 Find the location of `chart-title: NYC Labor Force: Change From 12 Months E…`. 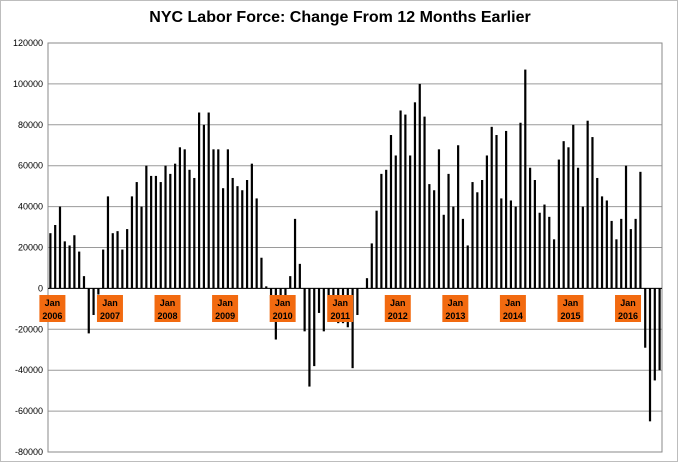

chart-title: NYC Labor Force: Change From 12 Months E… is located at coordinates (340, 17).